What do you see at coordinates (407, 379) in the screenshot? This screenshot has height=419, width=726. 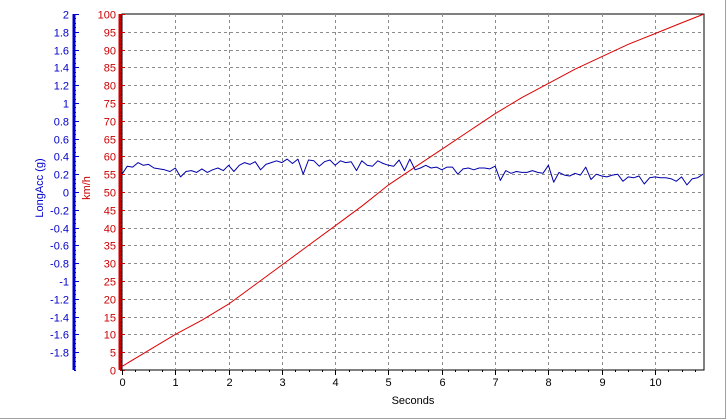 I see `x-axis: 0 1 2 3 4 5 6 7 8 9 10` at bounding box center [407, 379].